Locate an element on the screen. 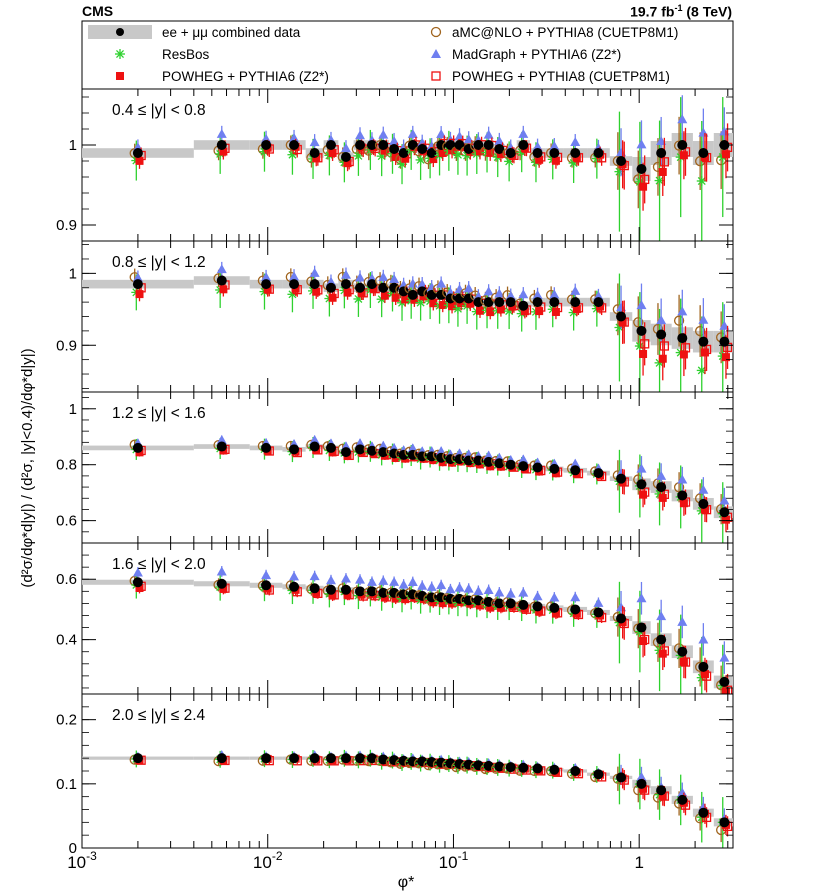 The width and height of the screenshot is (814, 891). legend-label: MadGraph + PYTHIA6 (Z2*) is located at coordinates (536, 54).